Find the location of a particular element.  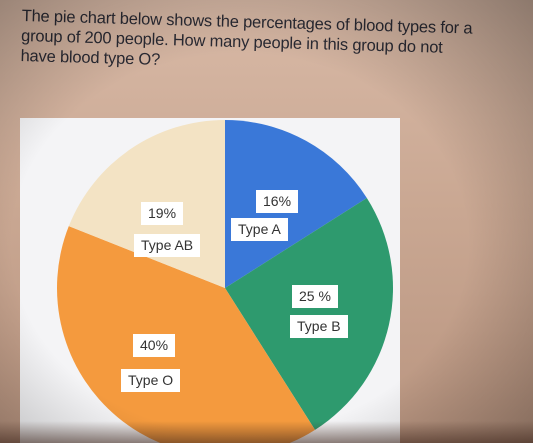

slice-o-name-label: Type O is located at coordinates (151, 380).